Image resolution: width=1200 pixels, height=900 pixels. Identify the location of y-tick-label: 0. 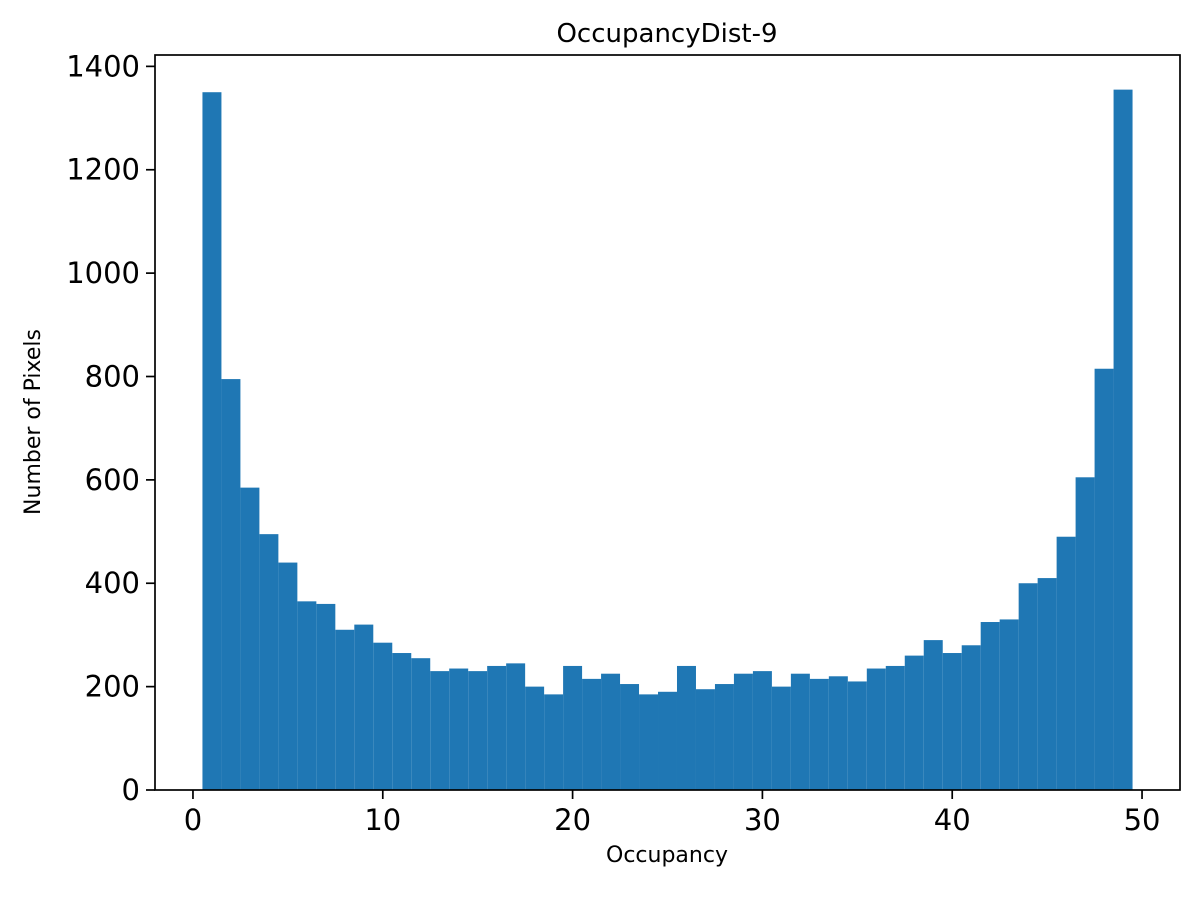
(131, 790).